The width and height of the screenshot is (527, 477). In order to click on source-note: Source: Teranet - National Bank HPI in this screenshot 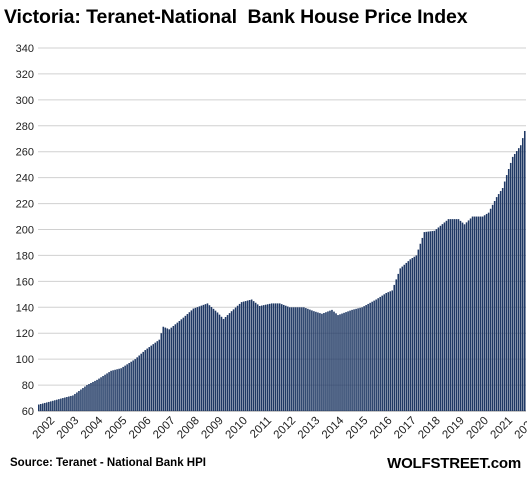, I will do `click(108, 463)`.